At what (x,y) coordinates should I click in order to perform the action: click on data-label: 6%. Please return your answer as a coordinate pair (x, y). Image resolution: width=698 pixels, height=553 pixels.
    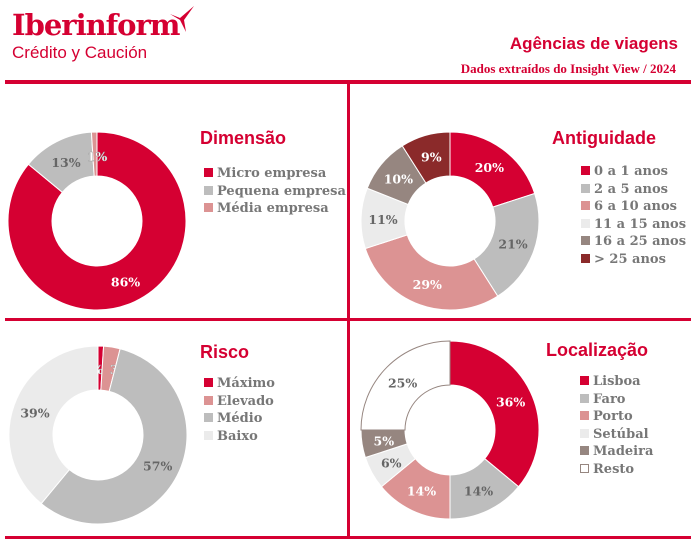
    Looking at the image, I should click on (391, 462).